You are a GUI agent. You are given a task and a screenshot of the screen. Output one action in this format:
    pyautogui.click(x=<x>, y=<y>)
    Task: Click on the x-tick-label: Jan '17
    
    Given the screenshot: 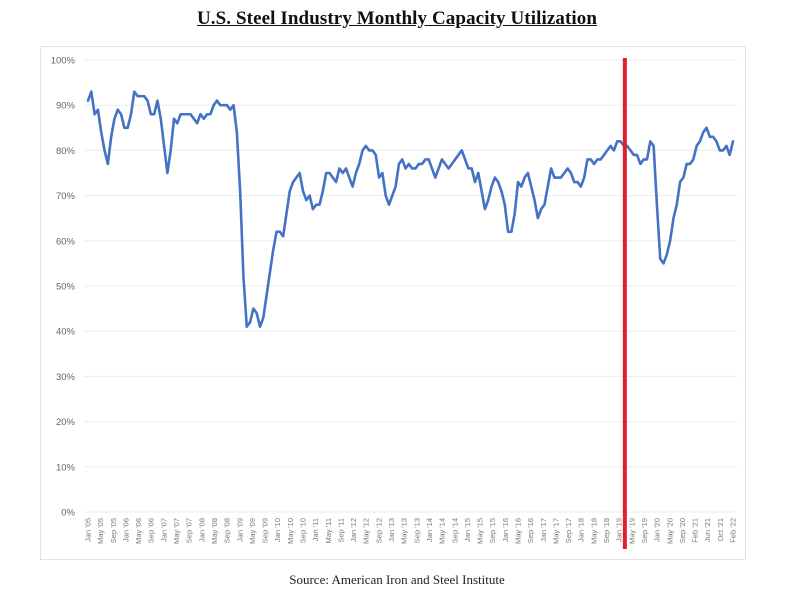 What is the action you would take?
    pyautogui.click(x=543, y=530)
    